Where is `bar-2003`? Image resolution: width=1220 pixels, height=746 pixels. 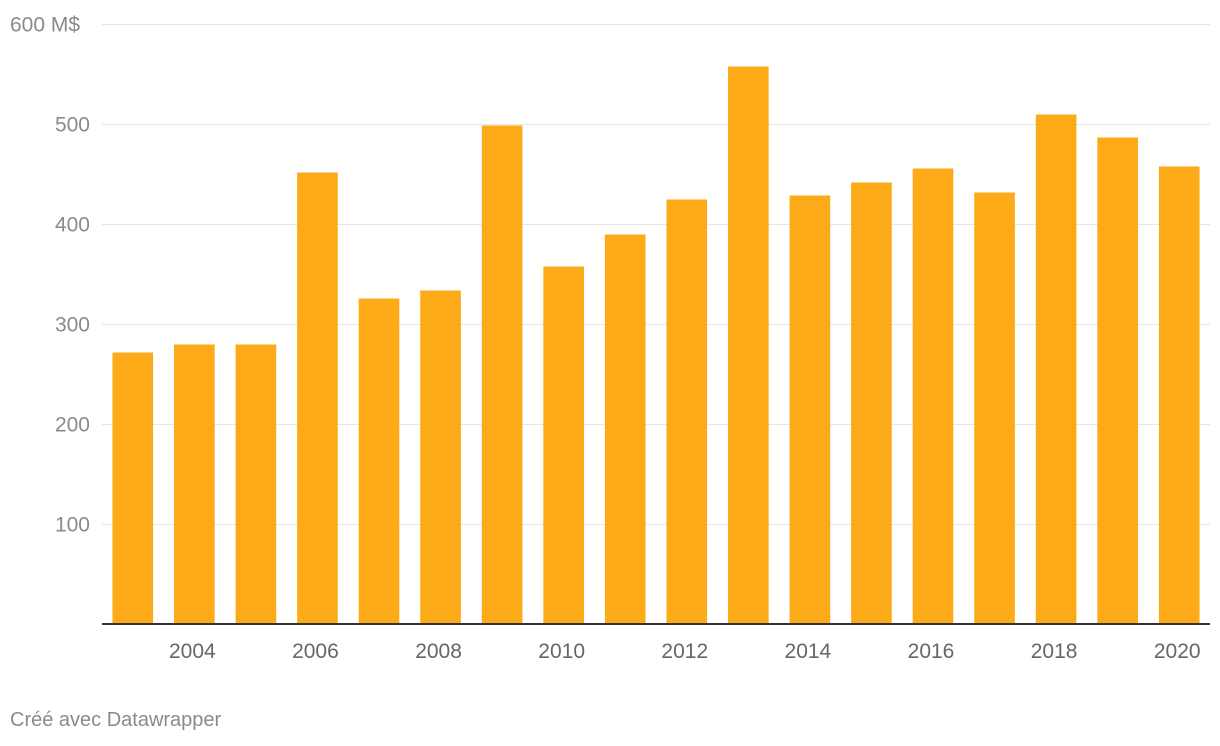
bar-2003 is located at coordinates (133, 488).